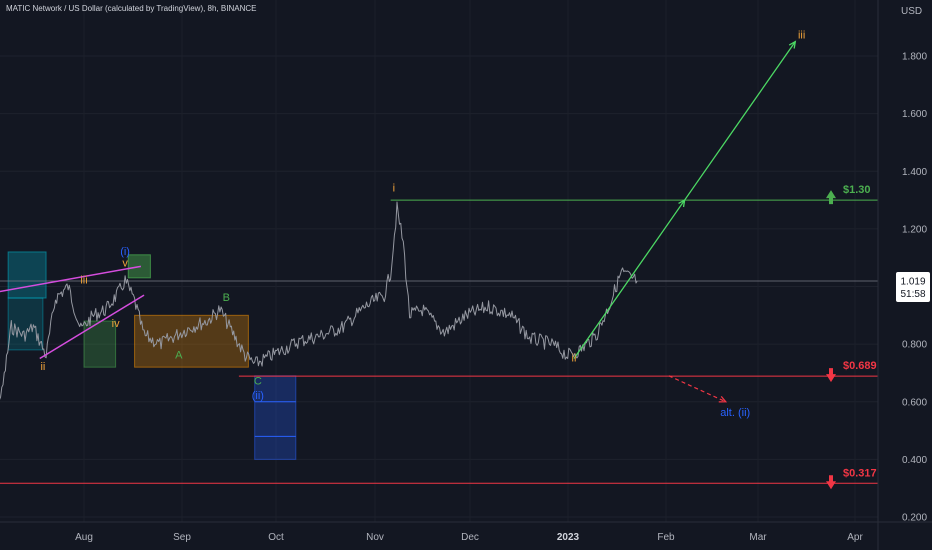  Describe the element at coordinates (116, 324) in the screenshot. I see `wave-label: iv` at that location.